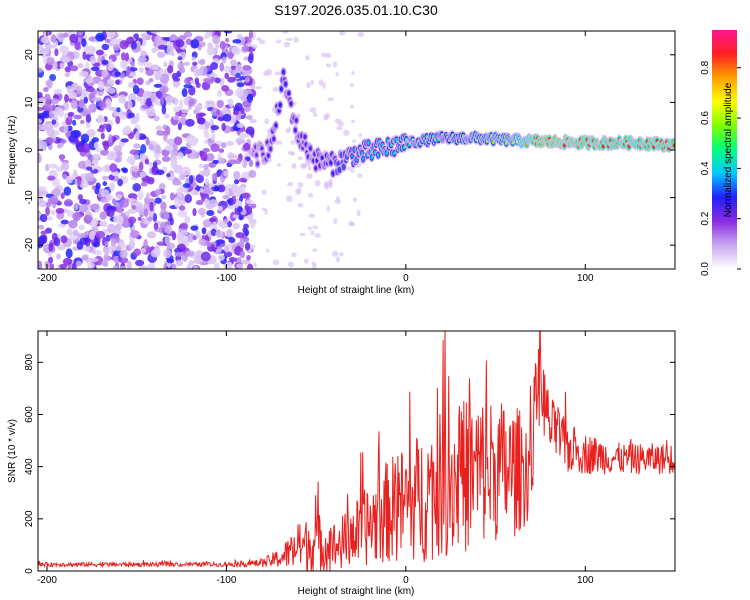 Image resolution: width=750 pixels, height=600 pixels. Describe the element at coordinates (29, 571) in the screenshot. I see `y-tick-label: 0` at that location.